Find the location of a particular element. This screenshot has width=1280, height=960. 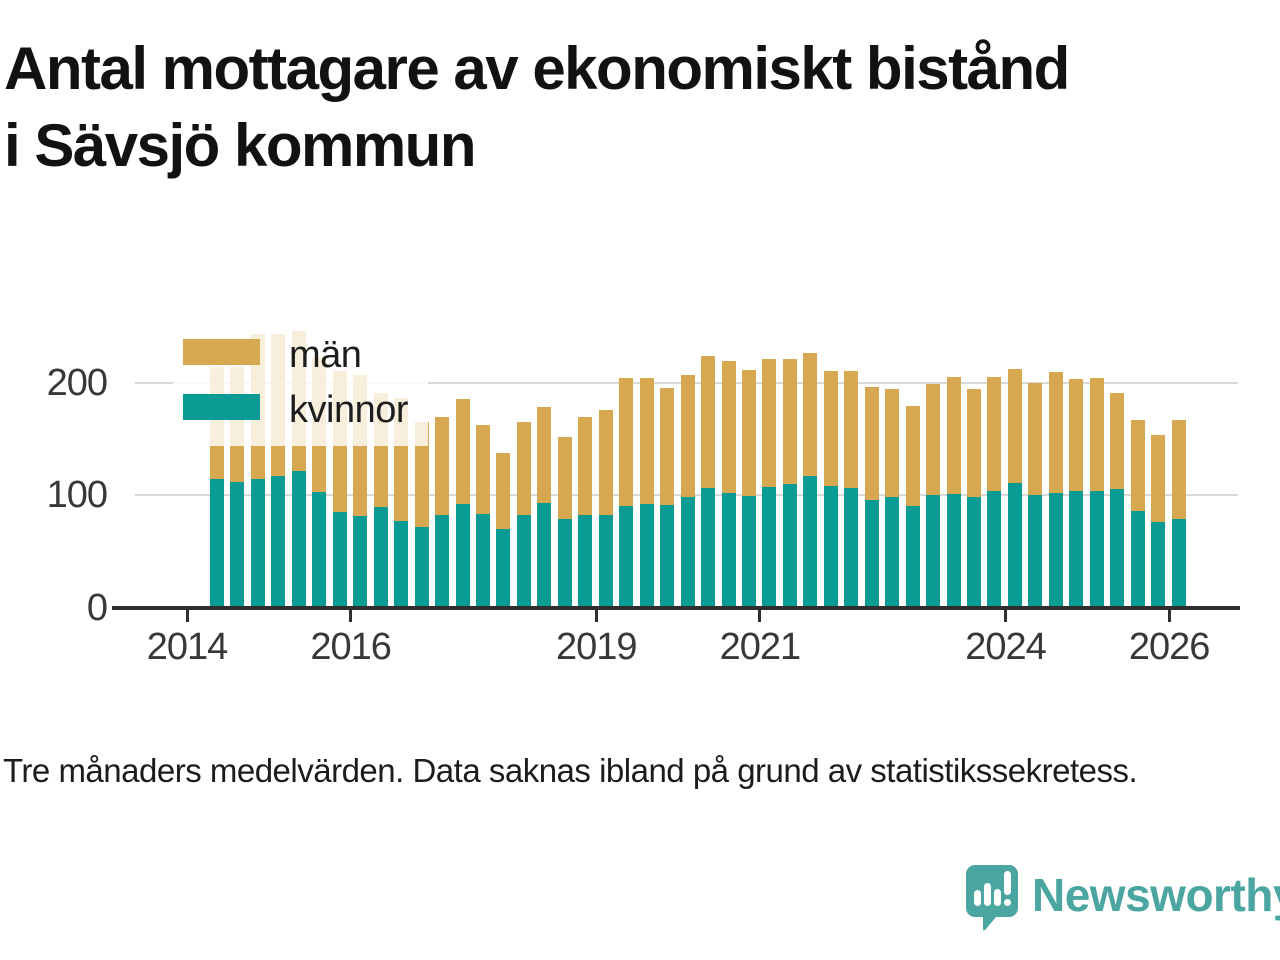

newsworthy-logo: Newsworthy is located at coordinates (1120, 896).